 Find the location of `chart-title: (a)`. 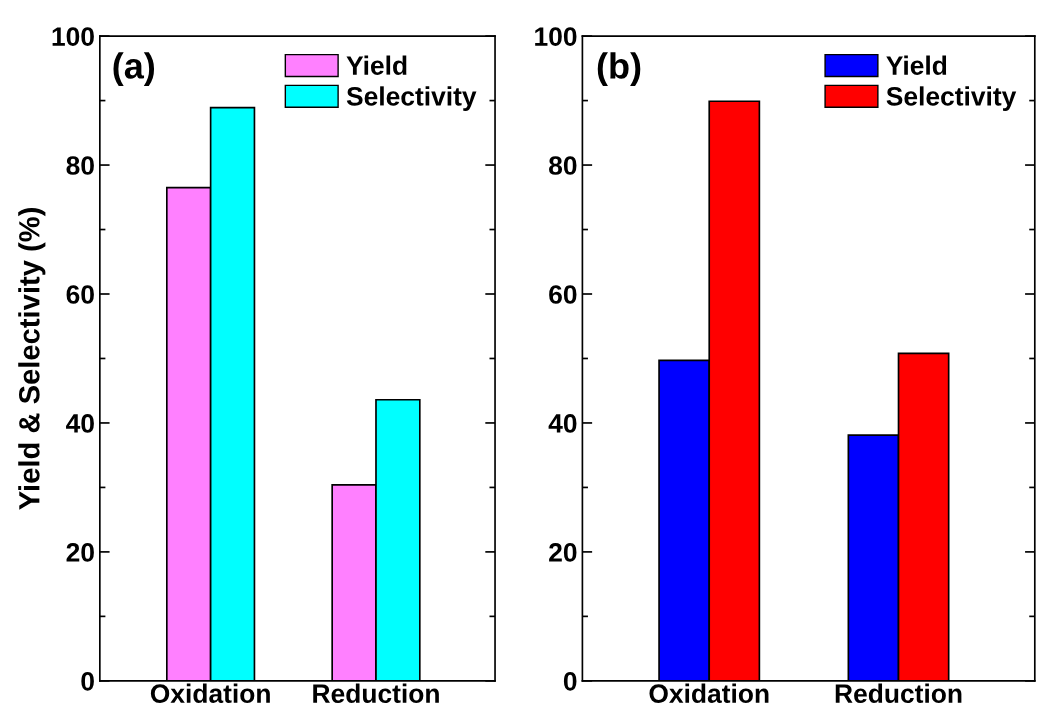

chart-title: (a) is located at coordinates (134, 69).